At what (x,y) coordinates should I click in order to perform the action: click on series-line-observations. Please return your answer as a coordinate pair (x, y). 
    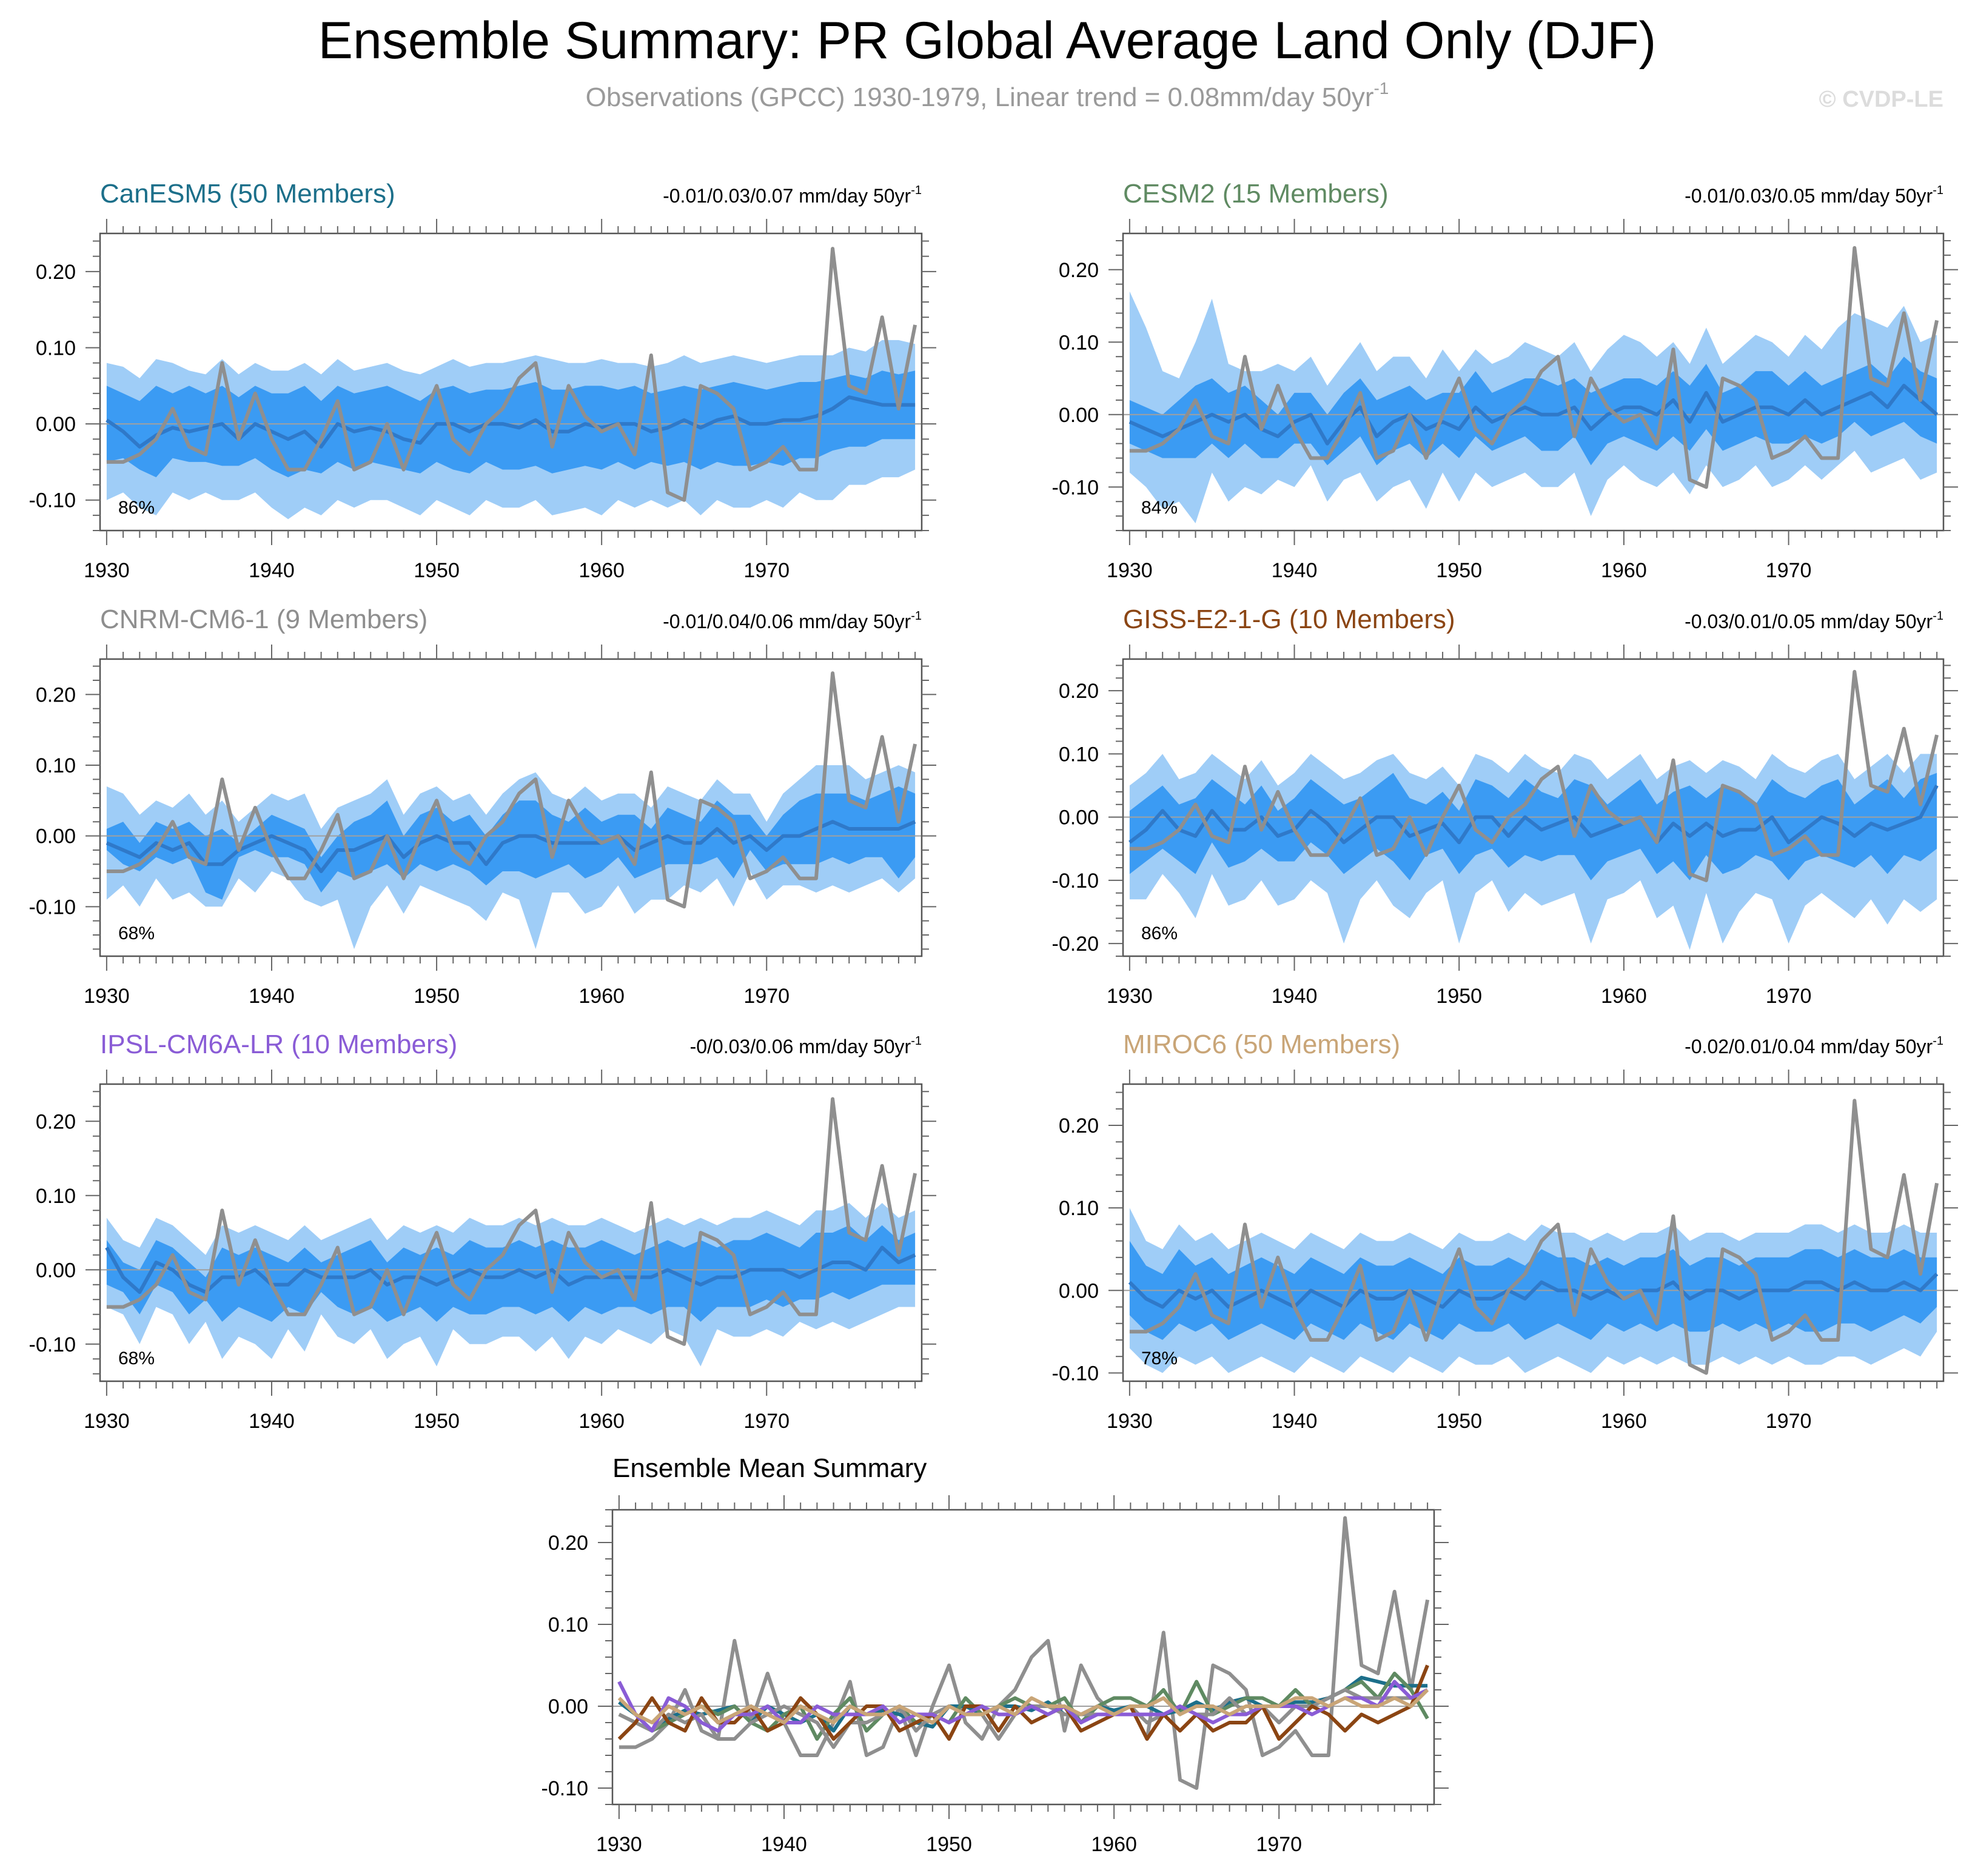
    Looking at the image, I should click on (1024, 1653).